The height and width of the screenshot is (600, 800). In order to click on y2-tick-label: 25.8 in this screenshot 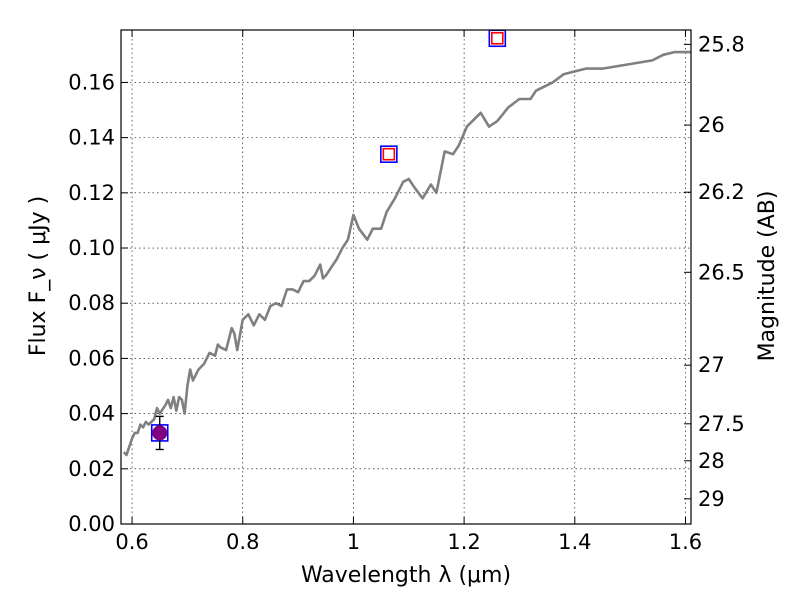, I will do `click(721, 44)`.